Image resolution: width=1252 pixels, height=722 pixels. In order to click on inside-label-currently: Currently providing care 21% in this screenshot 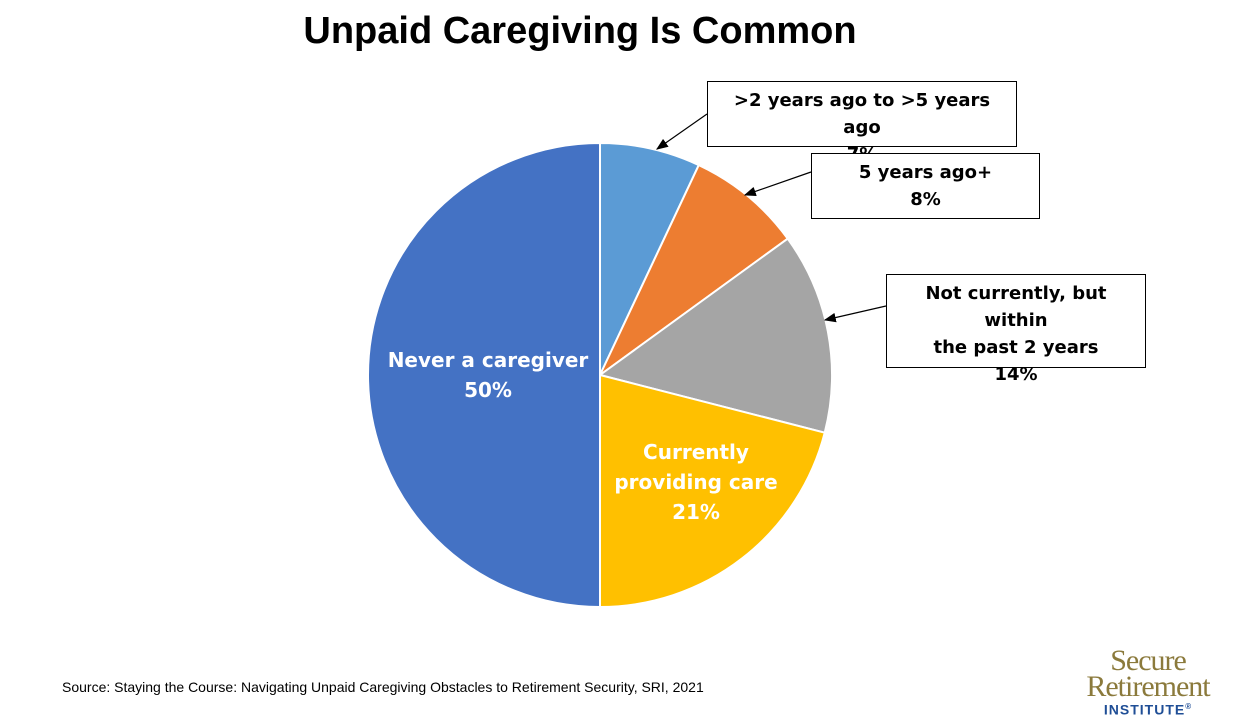, I will do `click(695, 482)`.